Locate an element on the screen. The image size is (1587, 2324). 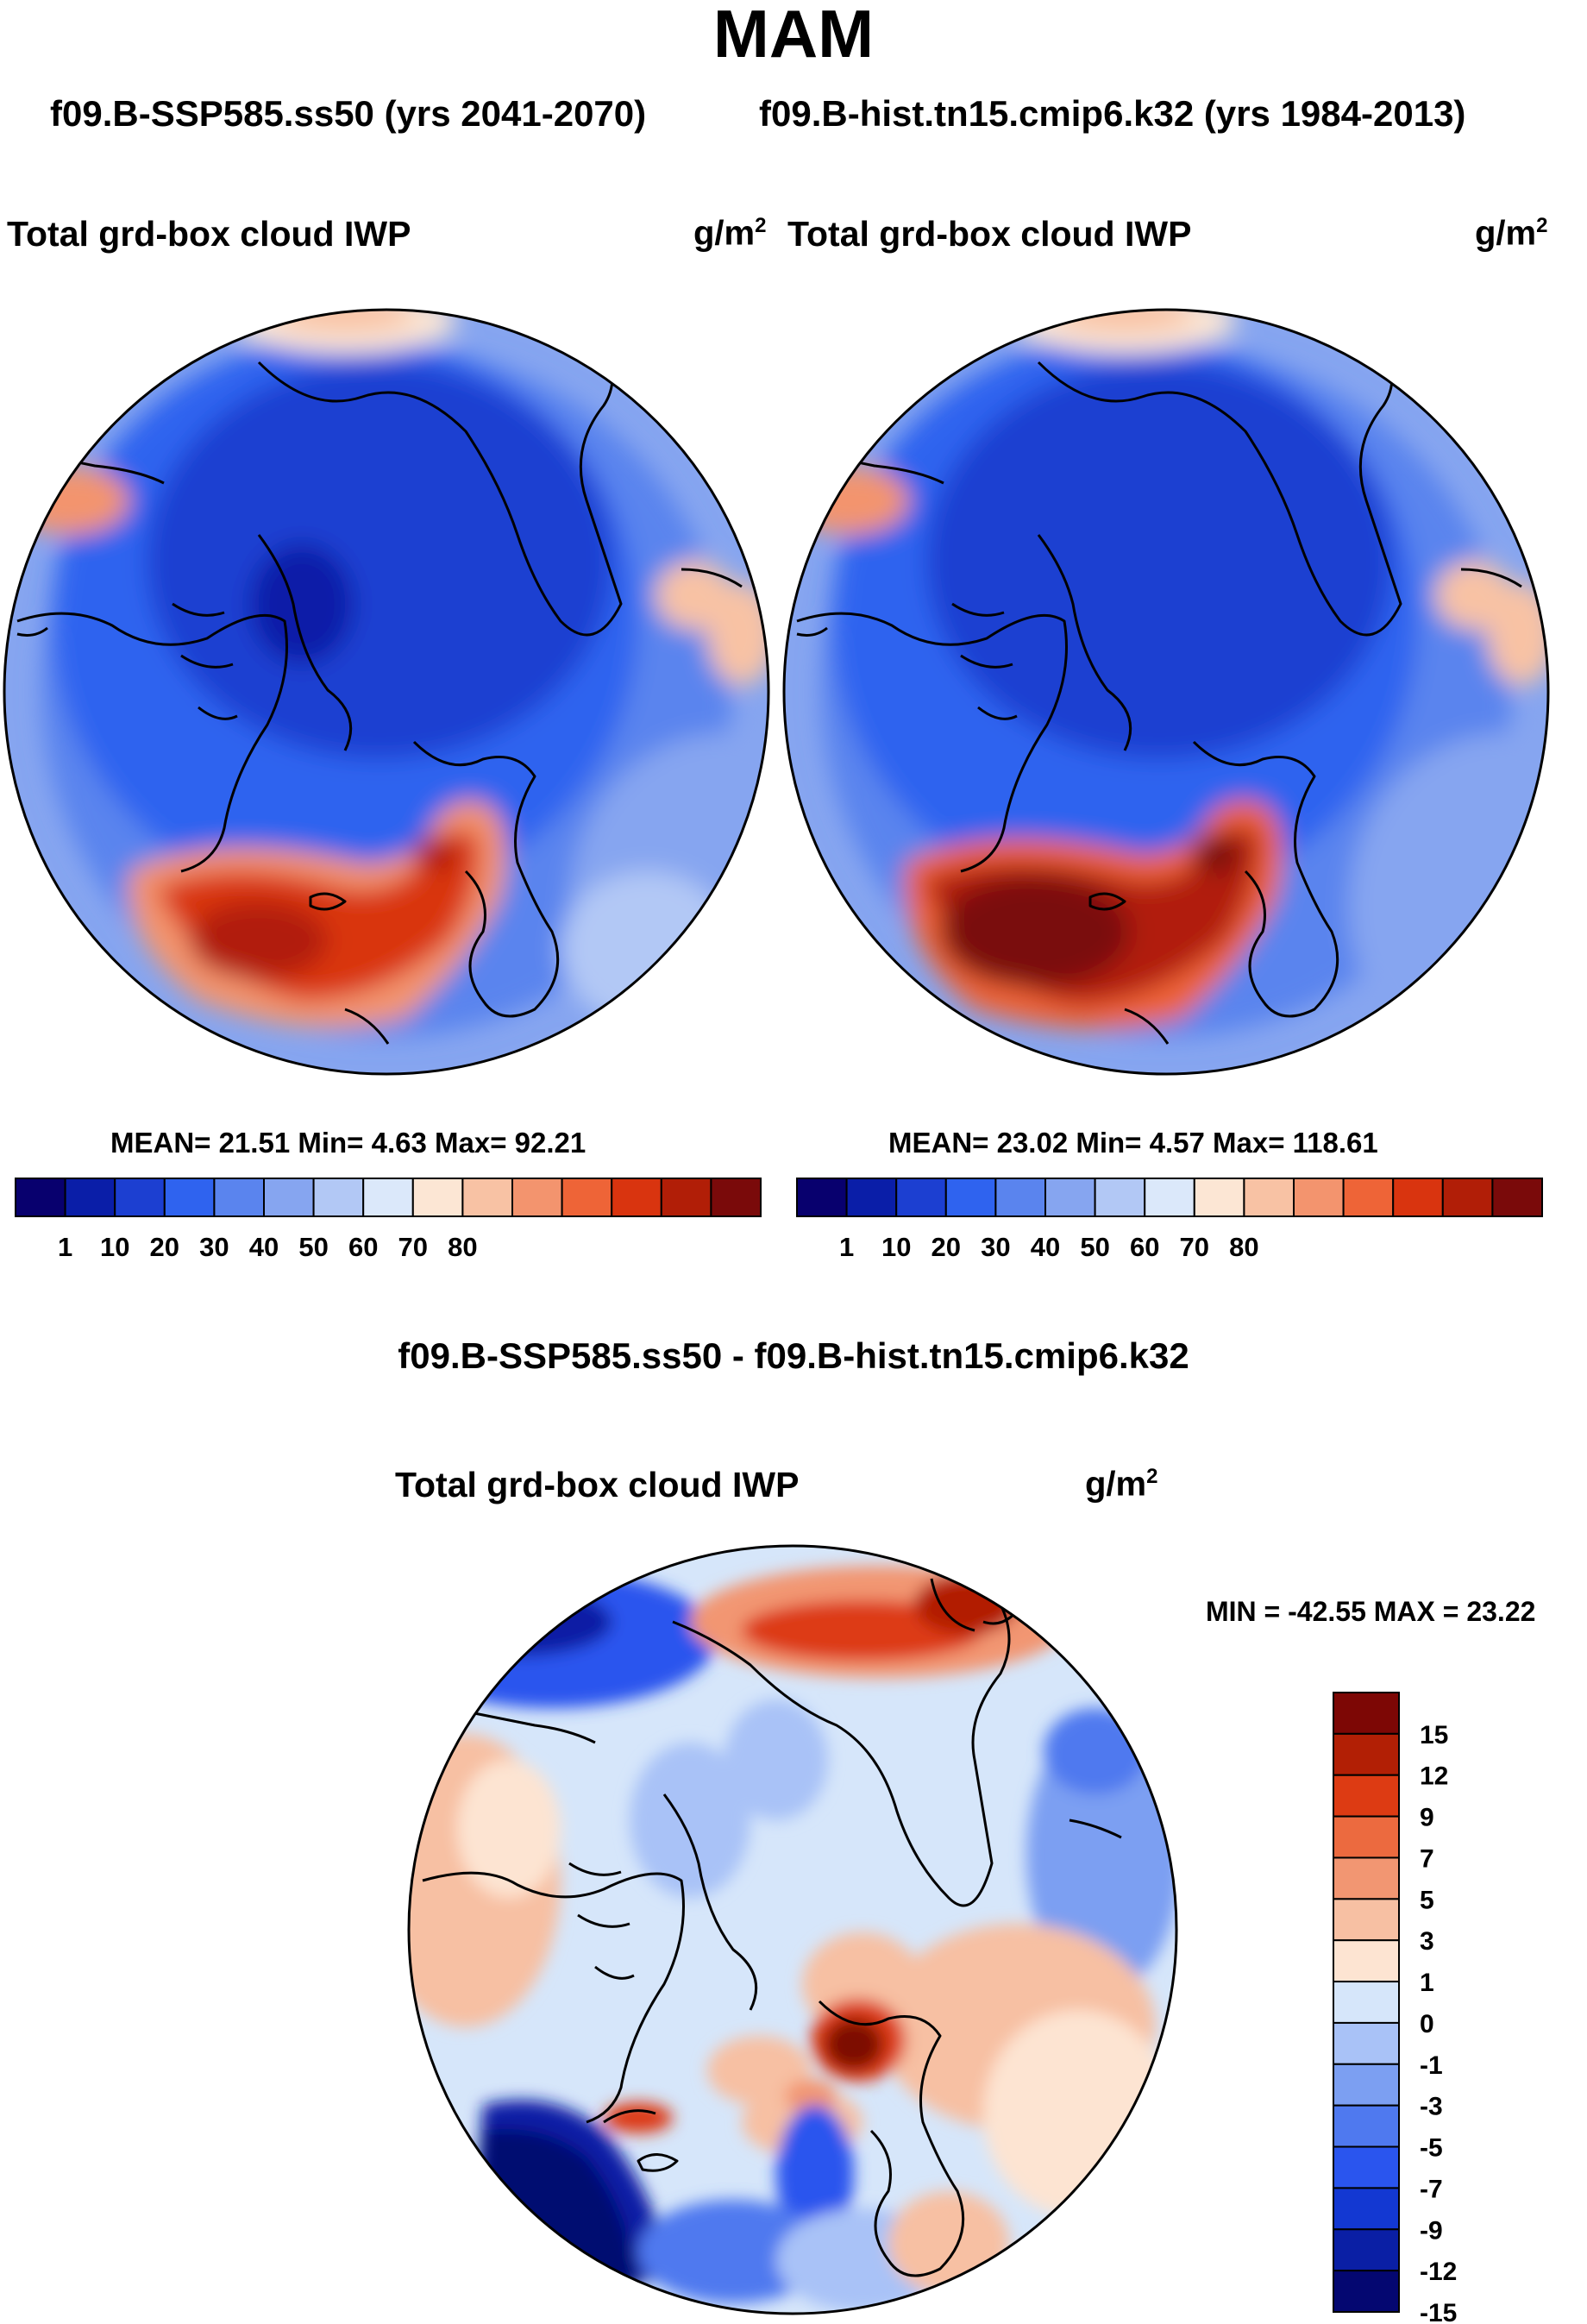
colorbar-tick-label: 12 is located at coordinates (1434, 1777).